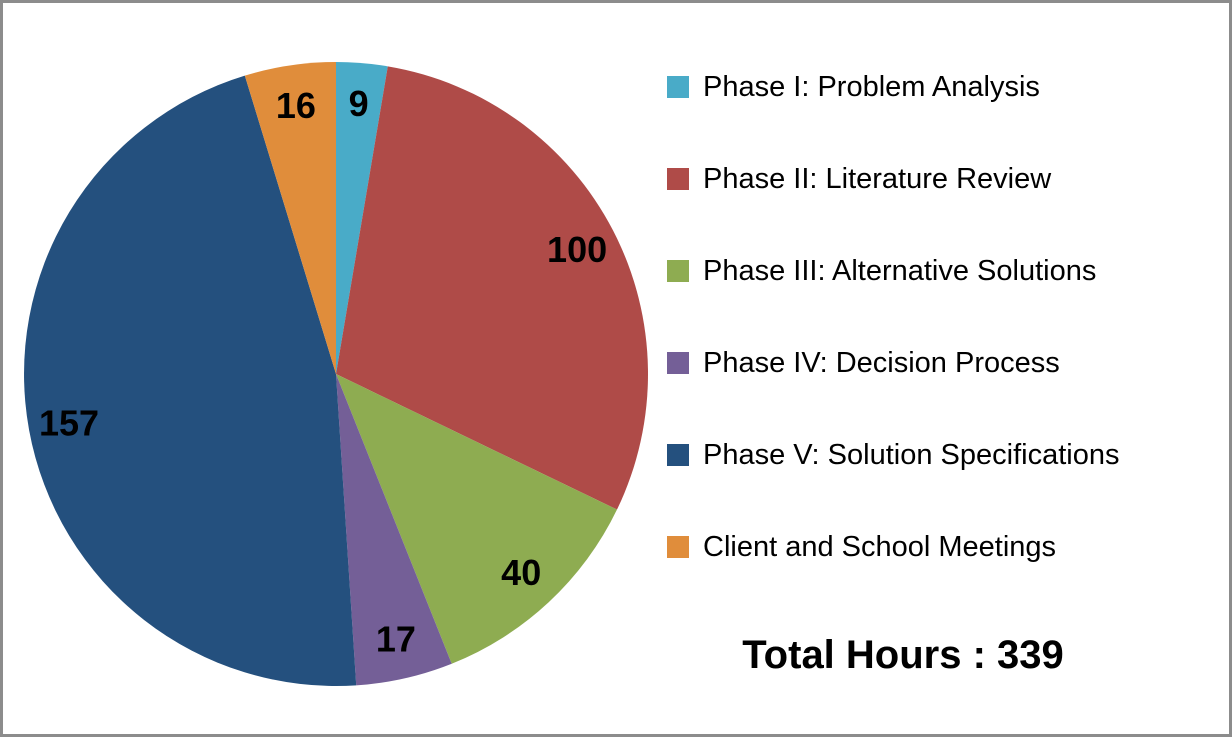 The image size is (1232, 737). What do you see at coordinates (69, 422) in the screenshot?
I see `pie-slice-value-5: 157` at bounding box center [69, 422].